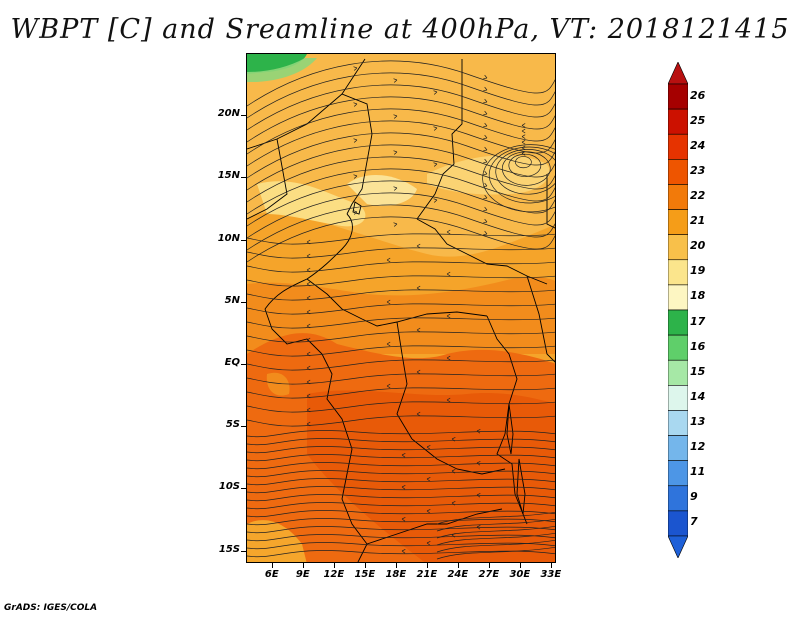  Describe the element at coordinates (489, 574) in the screenshot. I see `lon-tick-label: 27E` at that location.